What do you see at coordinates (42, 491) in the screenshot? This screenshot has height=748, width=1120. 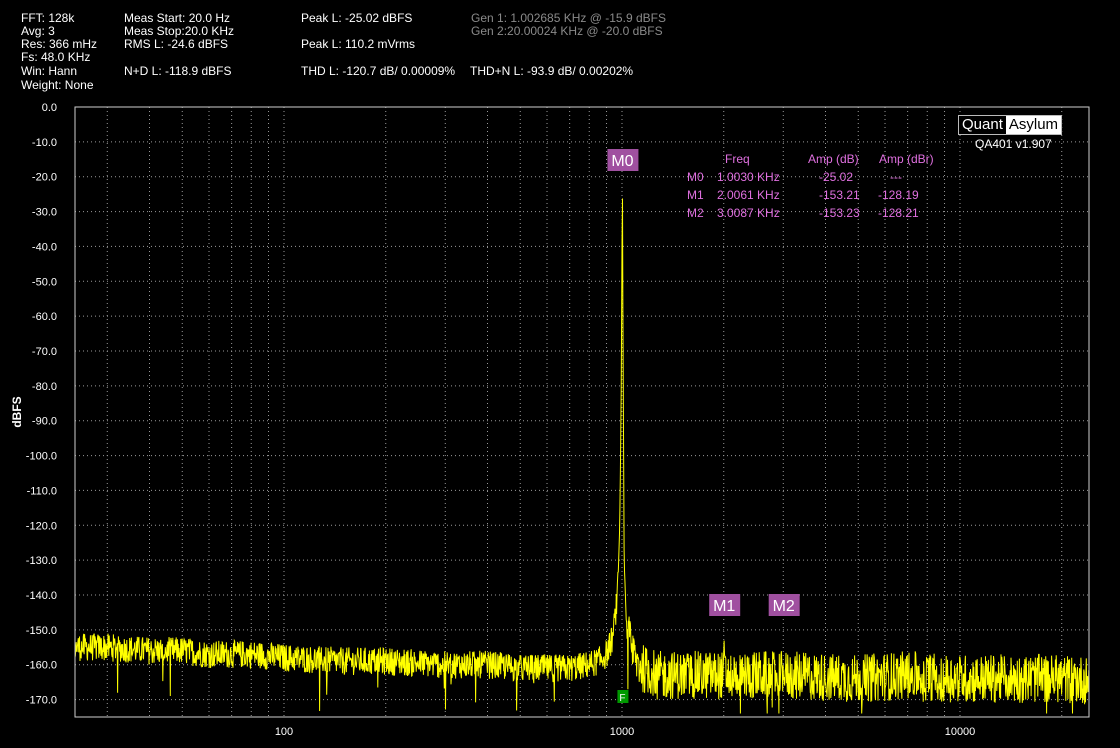 I see `y-tick-label: -110.0` at bounding box center [42, 491].